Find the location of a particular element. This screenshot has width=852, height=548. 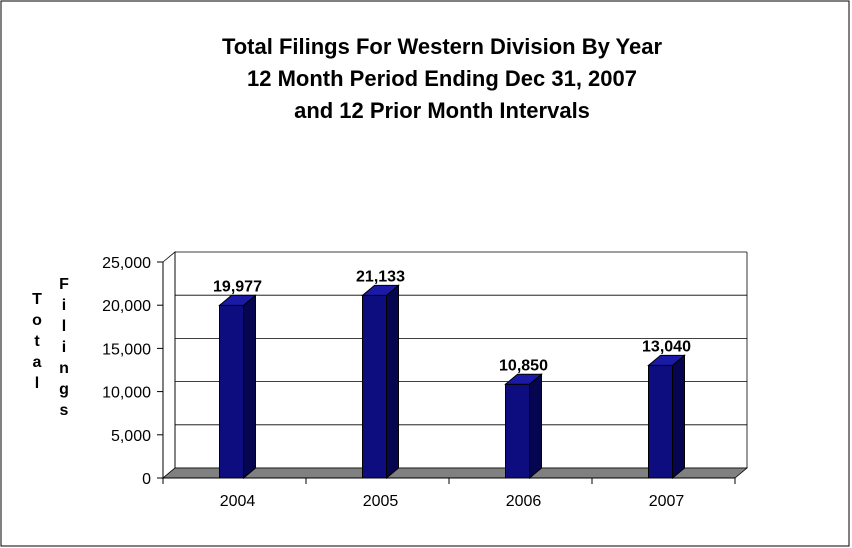

bar-side-2006 is located at coordinates (535, 426).